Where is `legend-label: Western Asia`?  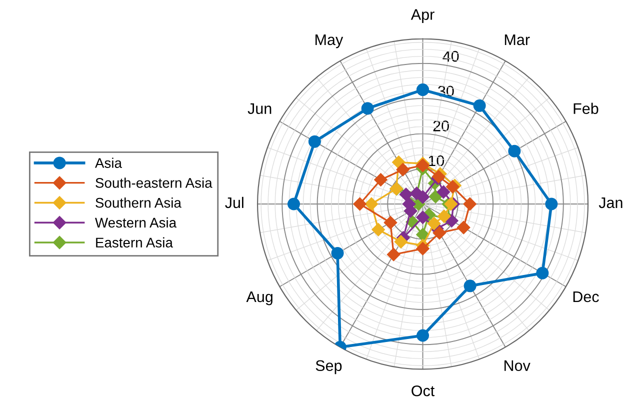 legend-label: Western Asia is located at coordinates (136, 222).